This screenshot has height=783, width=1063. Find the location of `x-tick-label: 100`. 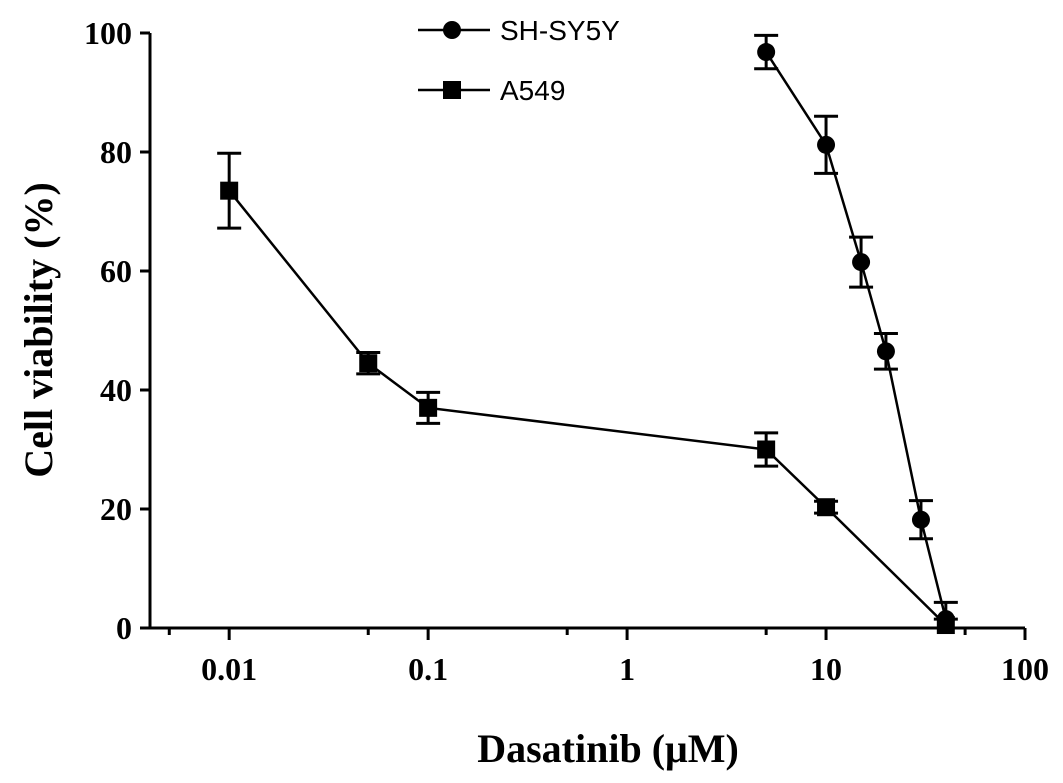

x-tick-label: 100 is located at coordinates (1025, 669).